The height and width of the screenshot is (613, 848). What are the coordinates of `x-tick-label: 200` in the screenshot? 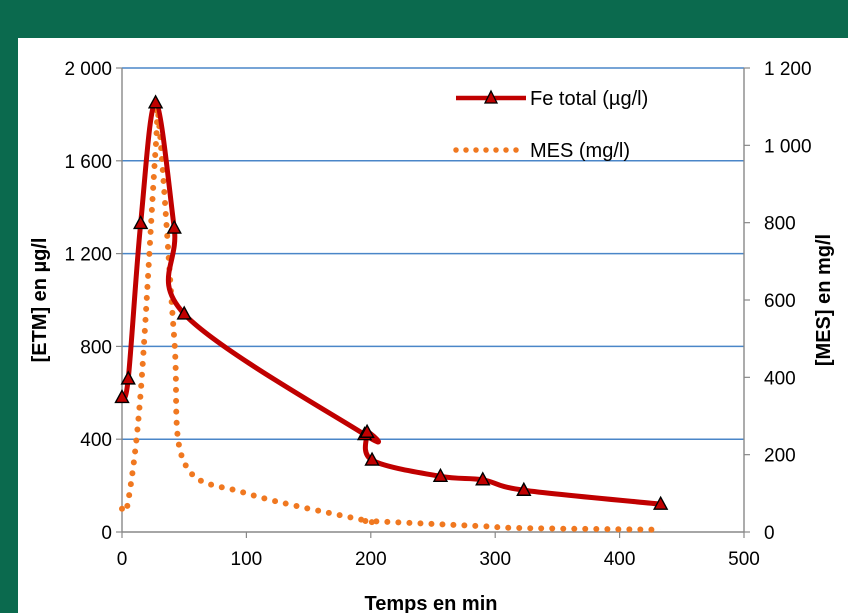 It's located at (371, 559).